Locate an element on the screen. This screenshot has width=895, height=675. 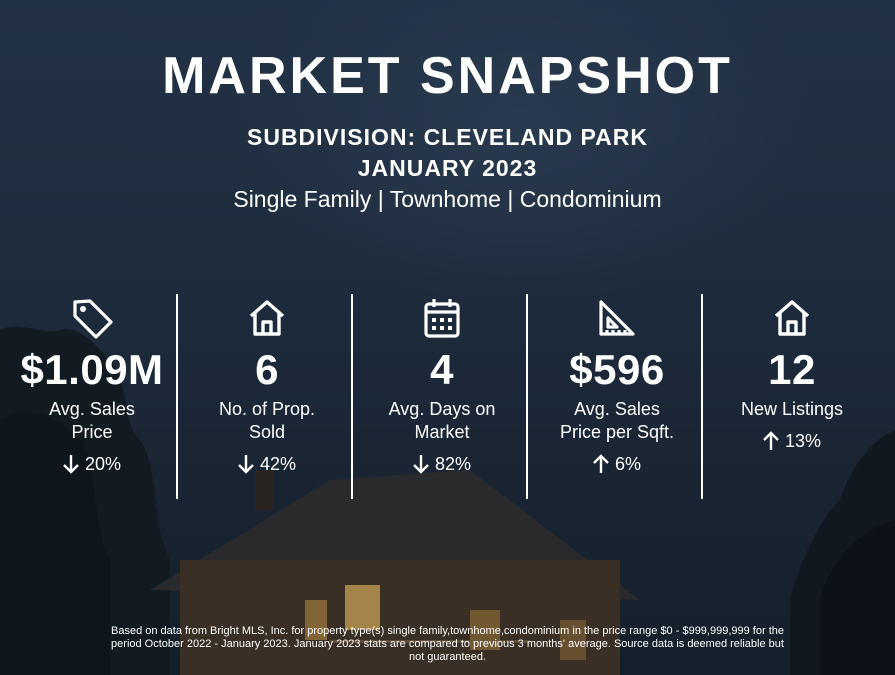
stat-change: 82% is located at coordinates (442, 464).